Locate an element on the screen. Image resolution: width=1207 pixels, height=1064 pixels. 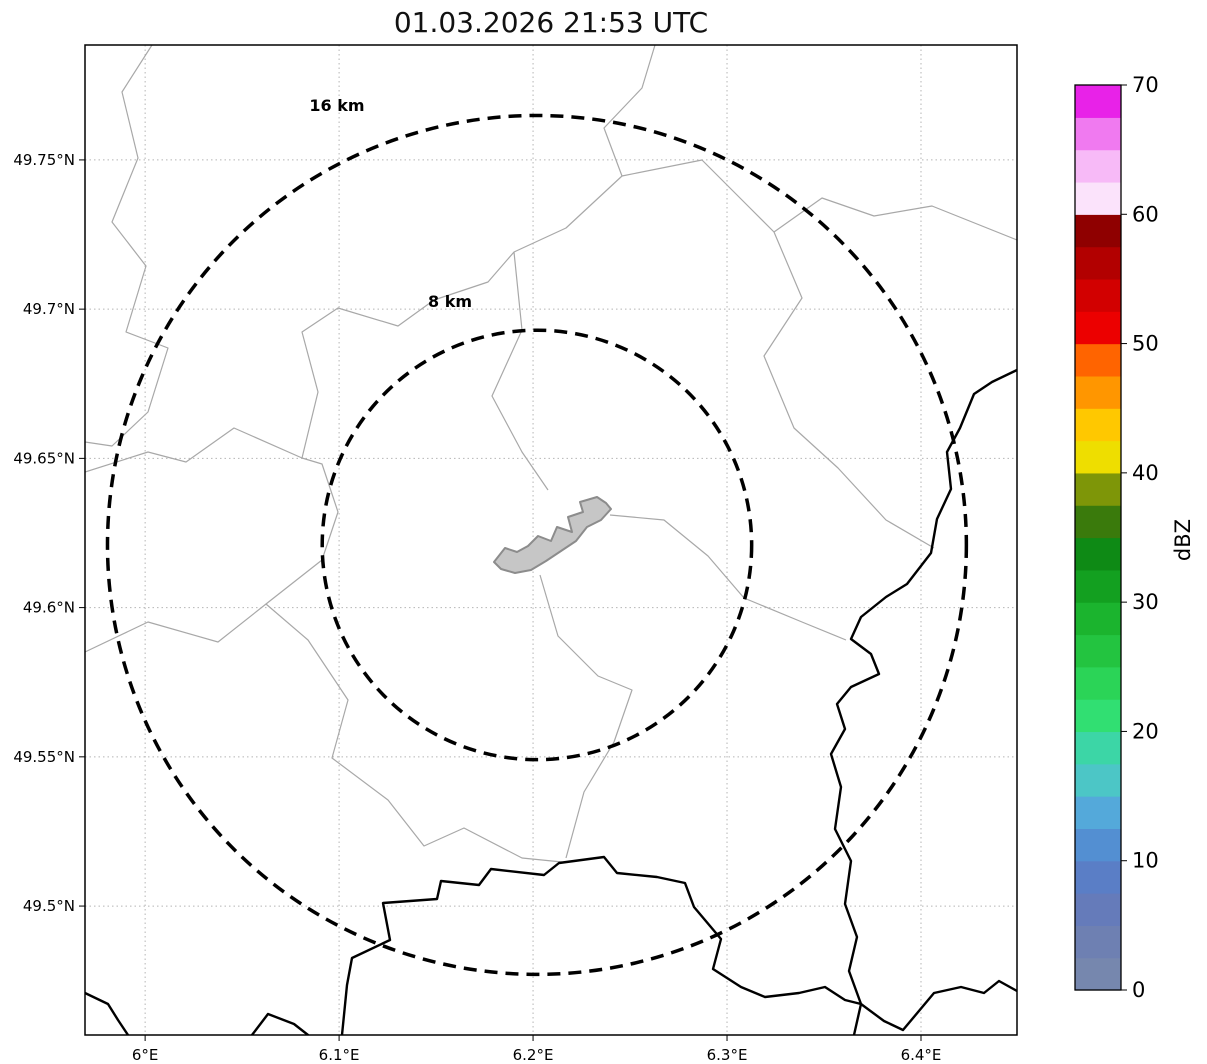
y-axis-tick-label: 49.6°N is located at coordinates (49, 608).